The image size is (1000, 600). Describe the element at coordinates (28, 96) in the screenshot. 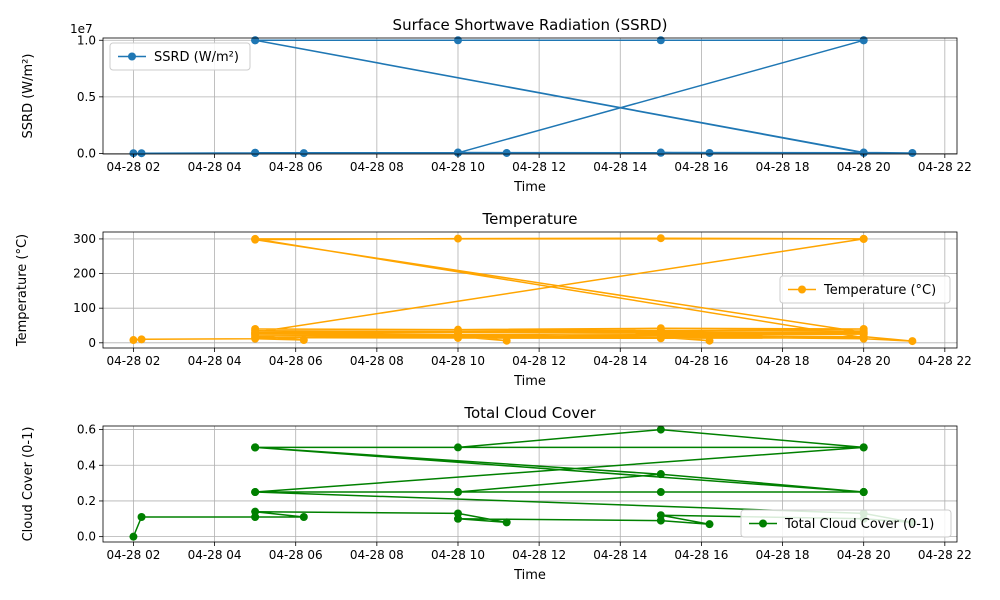

I see `y-axis-label: SSRD (W/m²)` at that location.